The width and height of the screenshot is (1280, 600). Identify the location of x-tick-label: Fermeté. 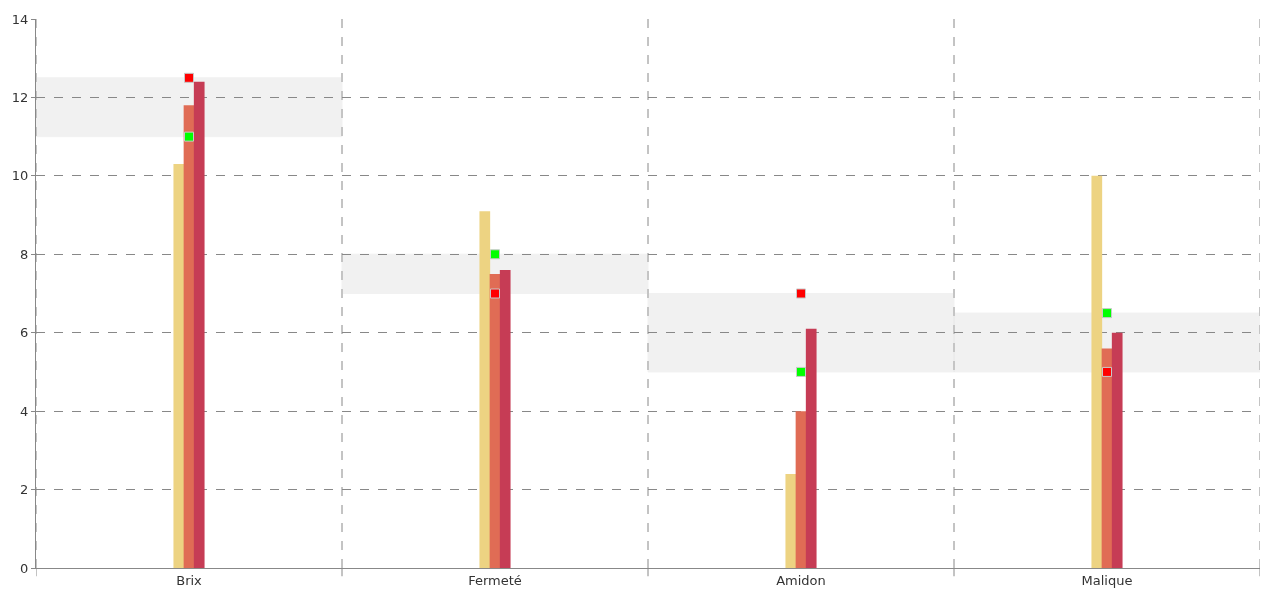
(495, 580).